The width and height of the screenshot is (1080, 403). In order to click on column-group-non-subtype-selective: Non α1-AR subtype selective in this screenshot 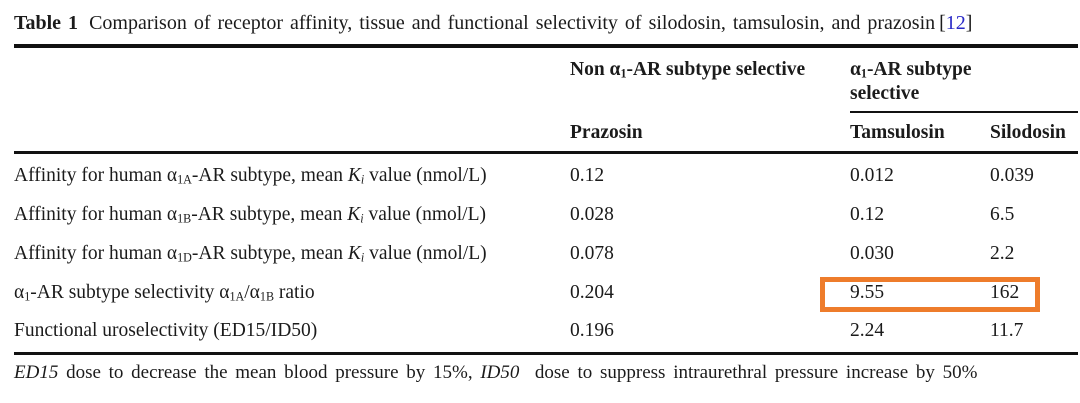, I will do `click(688, 70)`.